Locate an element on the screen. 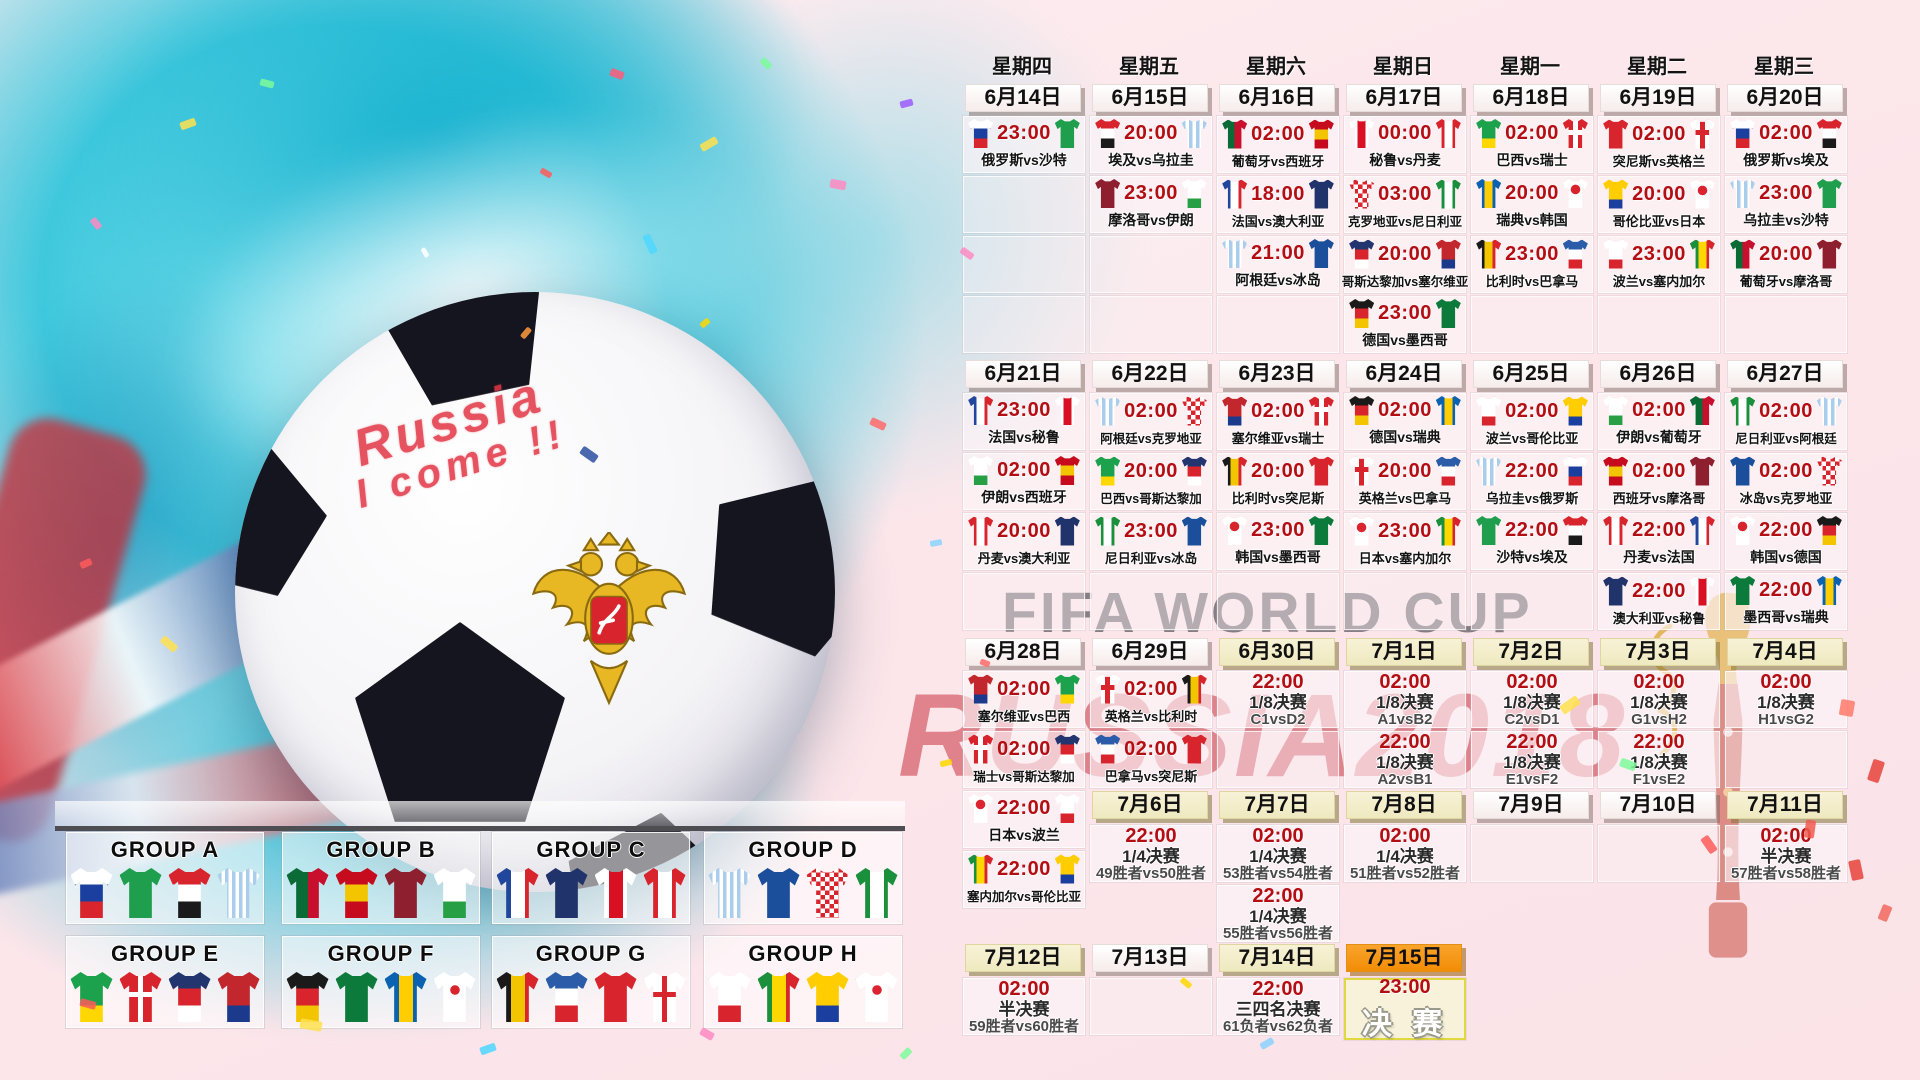 The image size is (1920, 1080). jersey-costa-rica-icon is located at coordinates (1067, 749).